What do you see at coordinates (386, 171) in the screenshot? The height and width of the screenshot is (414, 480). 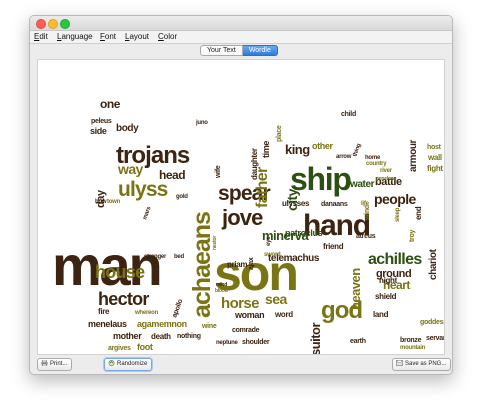 I see `word-river: river` at bounding box center [386, 171].